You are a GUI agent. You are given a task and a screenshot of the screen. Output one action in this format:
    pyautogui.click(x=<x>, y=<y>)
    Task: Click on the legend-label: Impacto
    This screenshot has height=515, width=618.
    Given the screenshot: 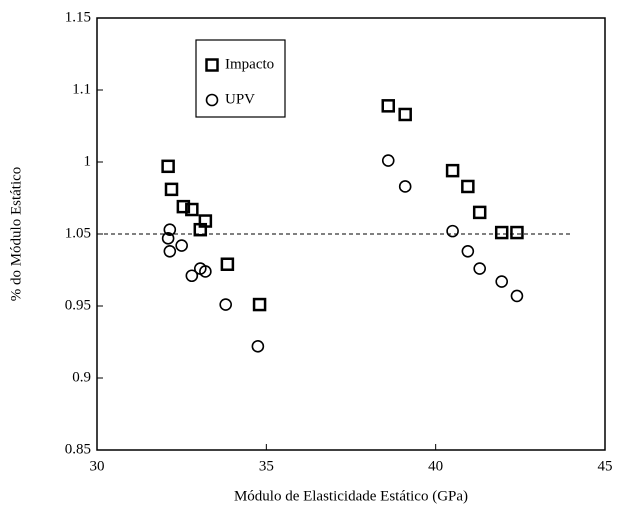 What is the action you would take?
    pyautogui.click(x=249, y=64)
    